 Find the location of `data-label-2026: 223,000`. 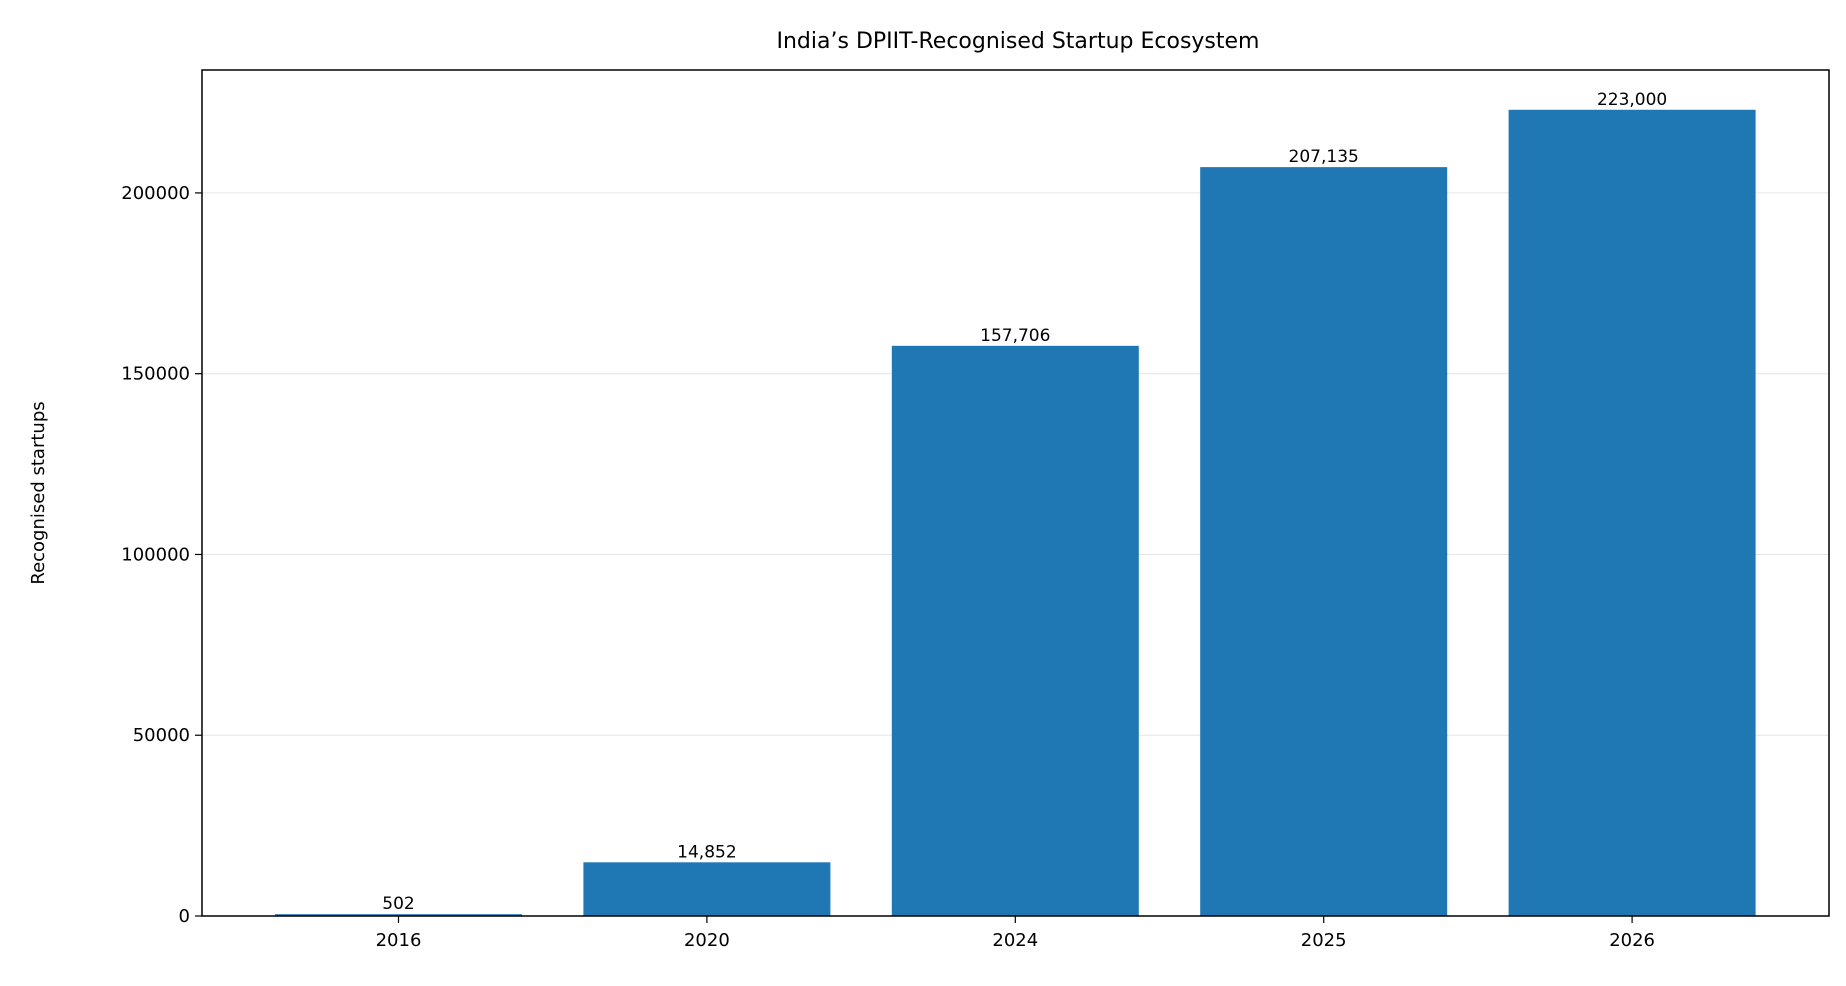

data-label-2026: 223,000 is located at coordinates (1632, 100).